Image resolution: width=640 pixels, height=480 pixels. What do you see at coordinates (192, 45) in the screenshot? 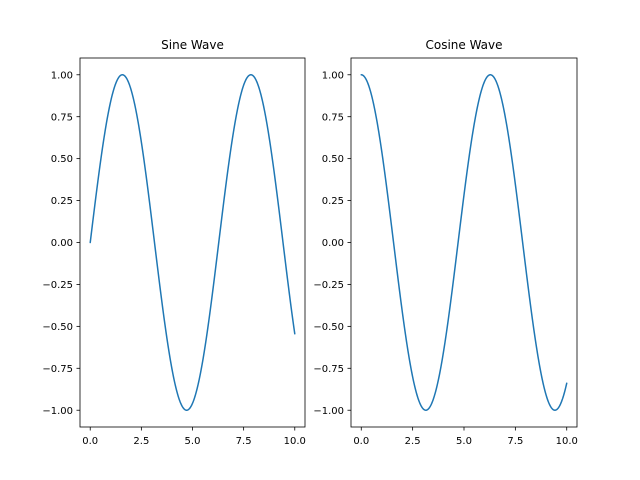
I see `chart-title: Sine Wave` at bounding box center [192, 45].